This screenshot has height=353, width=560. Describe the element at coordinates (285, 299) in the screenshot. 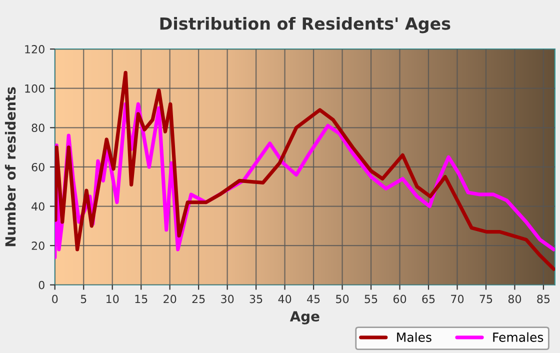

I see `x-tick-label: 40` at that location.